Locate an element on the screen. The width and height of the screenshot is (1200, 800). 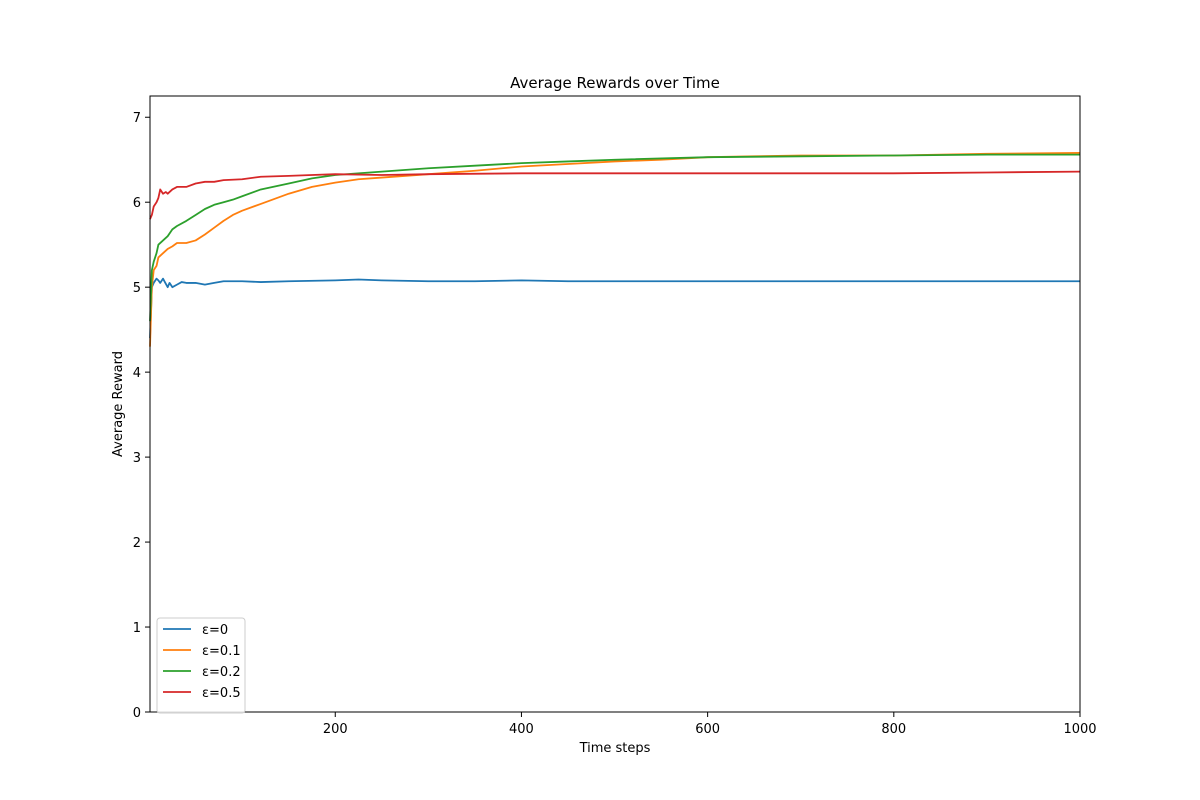
y-tick-label: 1 is located at coordinates (137, 628).